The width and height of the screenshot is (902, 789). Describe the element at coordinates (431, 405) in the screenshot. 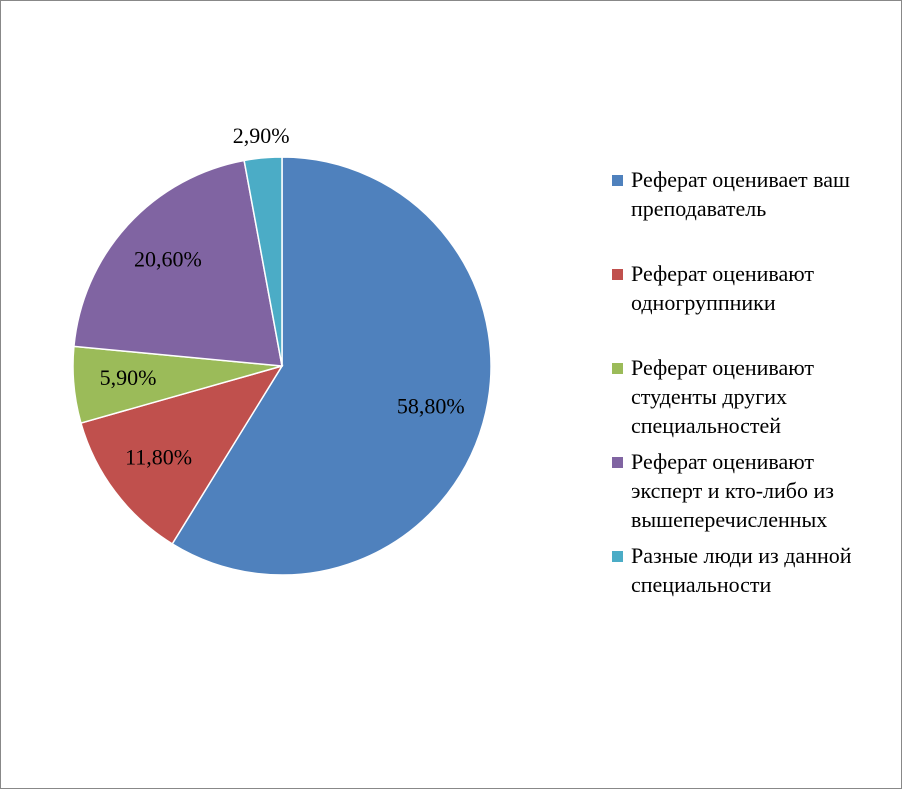

I see `data-label: 58,80%` at that location.